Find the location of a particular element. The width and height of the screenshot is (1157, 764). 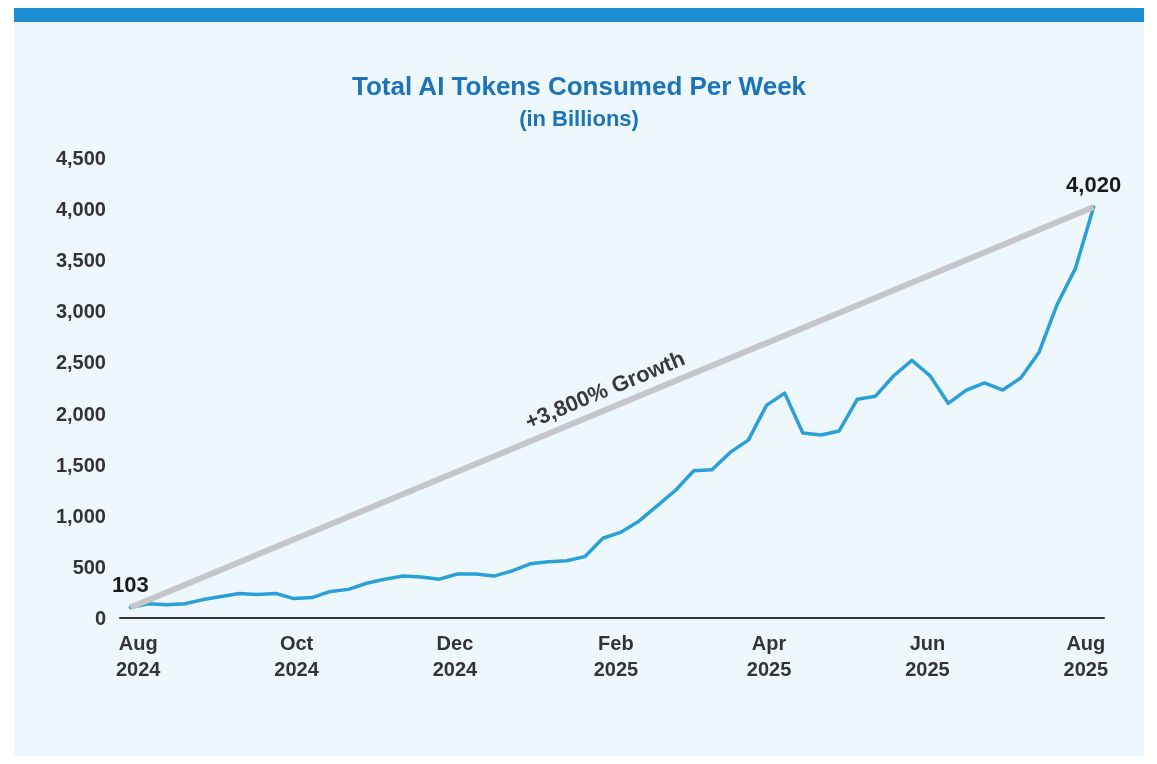

x-tick-label: Feb 2025 is located at coordinates (616, 656).